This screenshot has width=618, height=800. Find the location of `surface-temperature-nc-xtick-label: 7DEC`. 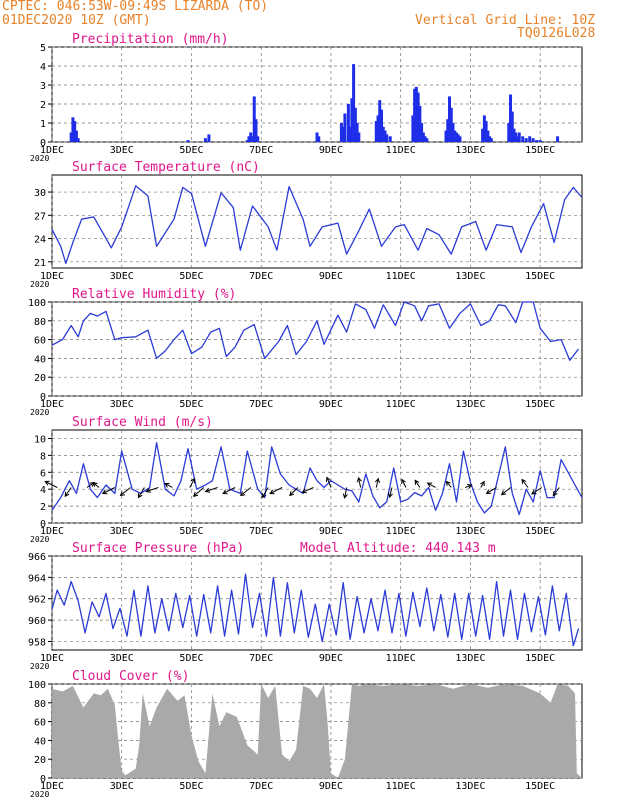

surface-temperature-nc-xtick-label: 7DEC is located at coordinates (261, 276).